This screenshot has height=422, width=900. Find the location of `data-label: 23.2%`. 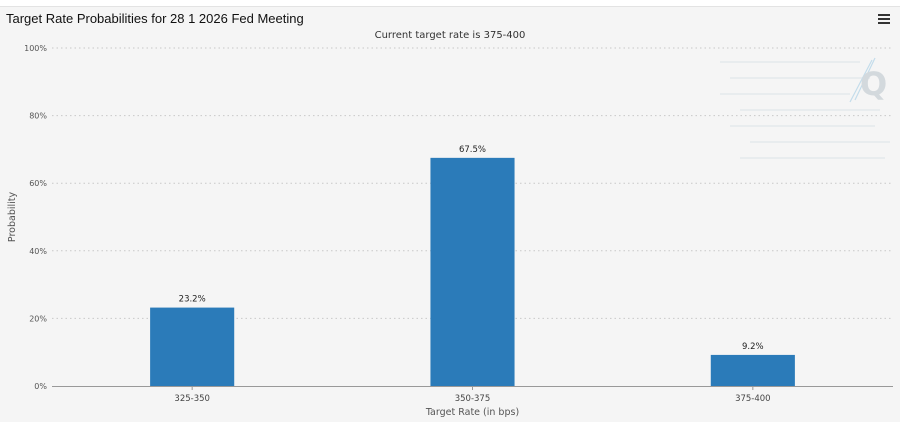

data-label: 23.2% is located at coordinates (192, 300).